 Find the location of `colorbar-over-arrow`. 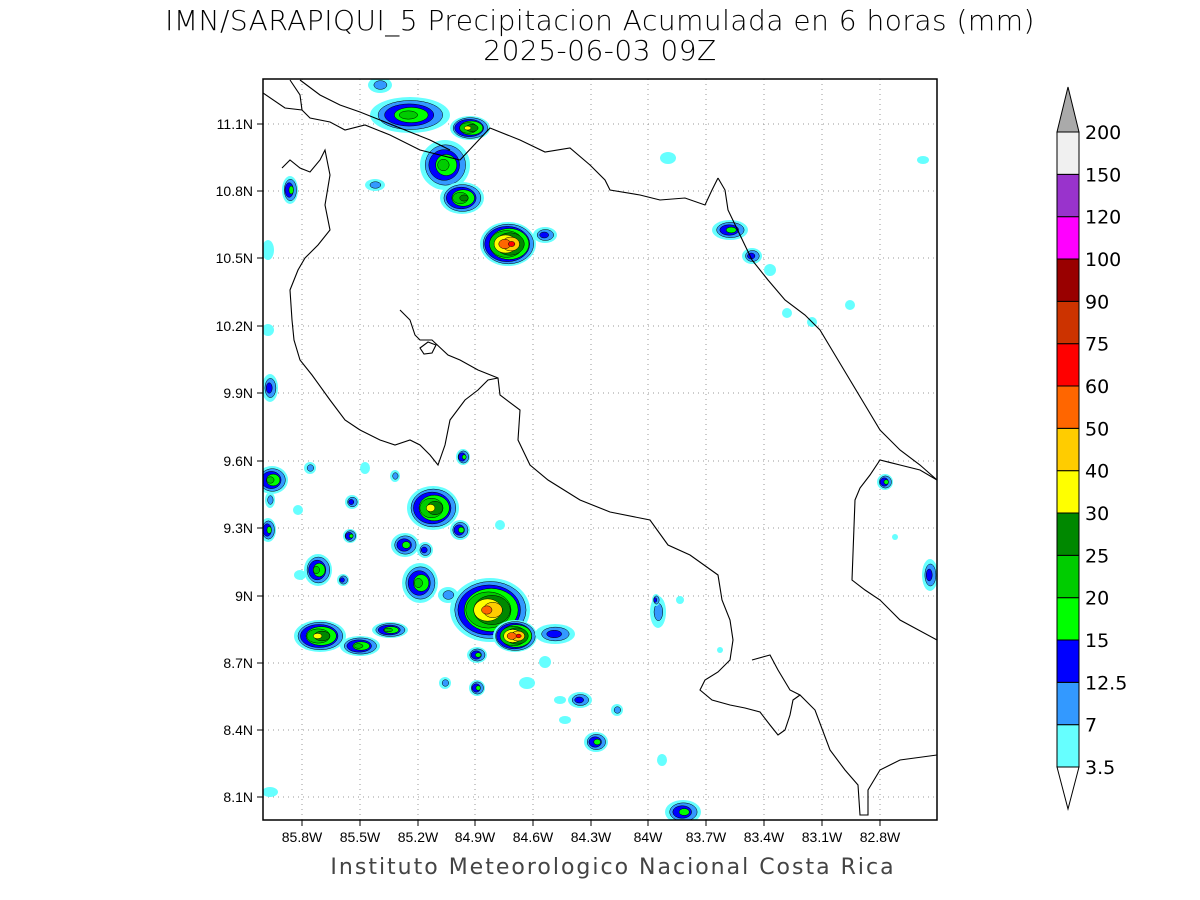

colorbar-over-arrow is located at coordinates (1068, 109).